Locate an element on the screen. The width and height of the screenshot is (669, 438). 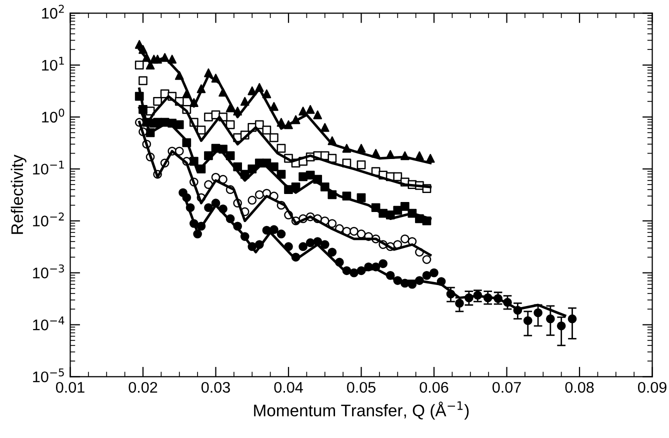
x-tick-label: 0.06 is located at coordinates (434, 387).